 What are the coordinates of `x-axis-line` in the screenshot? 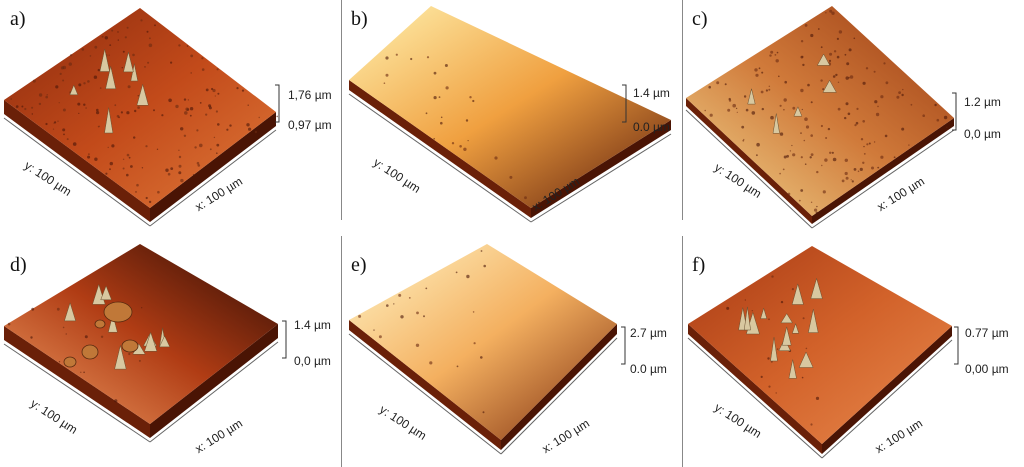 It's located at (559, 396).